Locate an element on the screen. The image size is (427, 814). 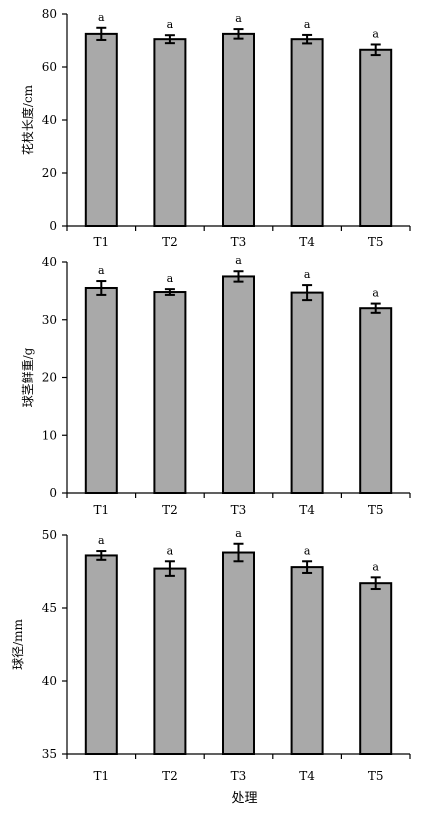
y-axis-title: 球茎鲜重/g is located at coordinates (28, 377).